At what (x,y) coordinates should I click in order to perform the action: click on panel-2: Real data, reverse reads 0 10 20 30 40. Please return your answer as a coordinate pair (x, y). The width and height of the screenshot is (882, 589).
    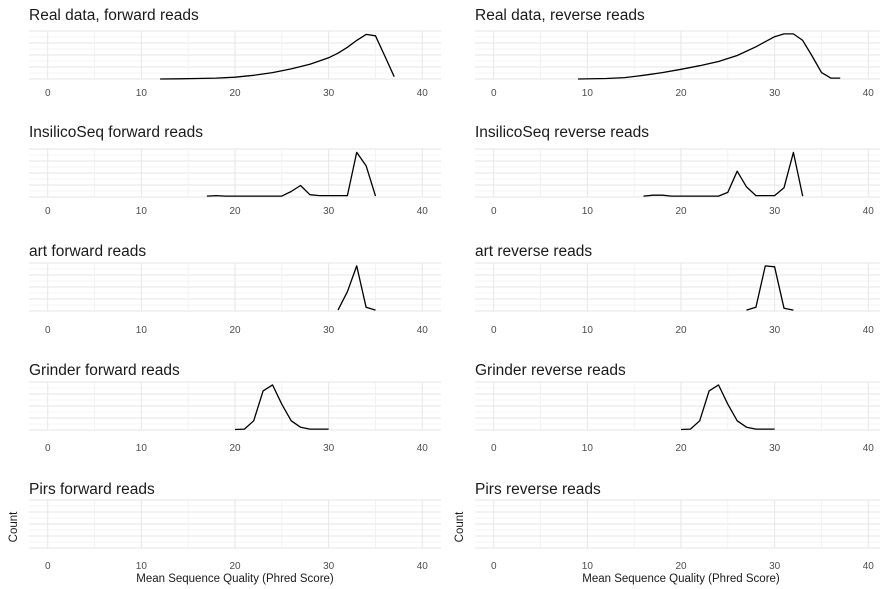
    Looking at the image, I should click on (677, 53).